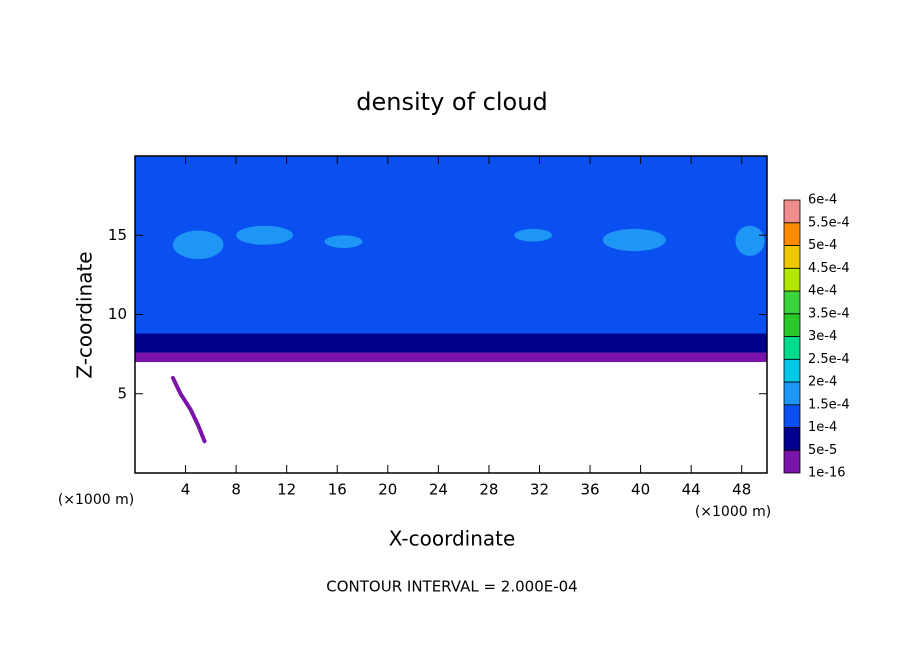  Describe the element at coordinates (829, 268) in the screenshot. I see `colorbar-label: 4.5e-4` at that location.